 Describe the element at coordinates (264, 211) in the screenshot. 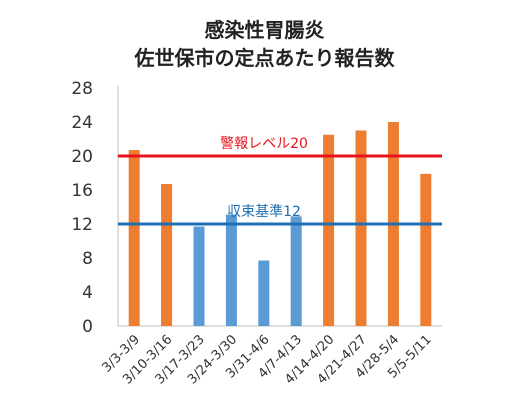

I see `reference-line-label: 収束基準12` at that location.